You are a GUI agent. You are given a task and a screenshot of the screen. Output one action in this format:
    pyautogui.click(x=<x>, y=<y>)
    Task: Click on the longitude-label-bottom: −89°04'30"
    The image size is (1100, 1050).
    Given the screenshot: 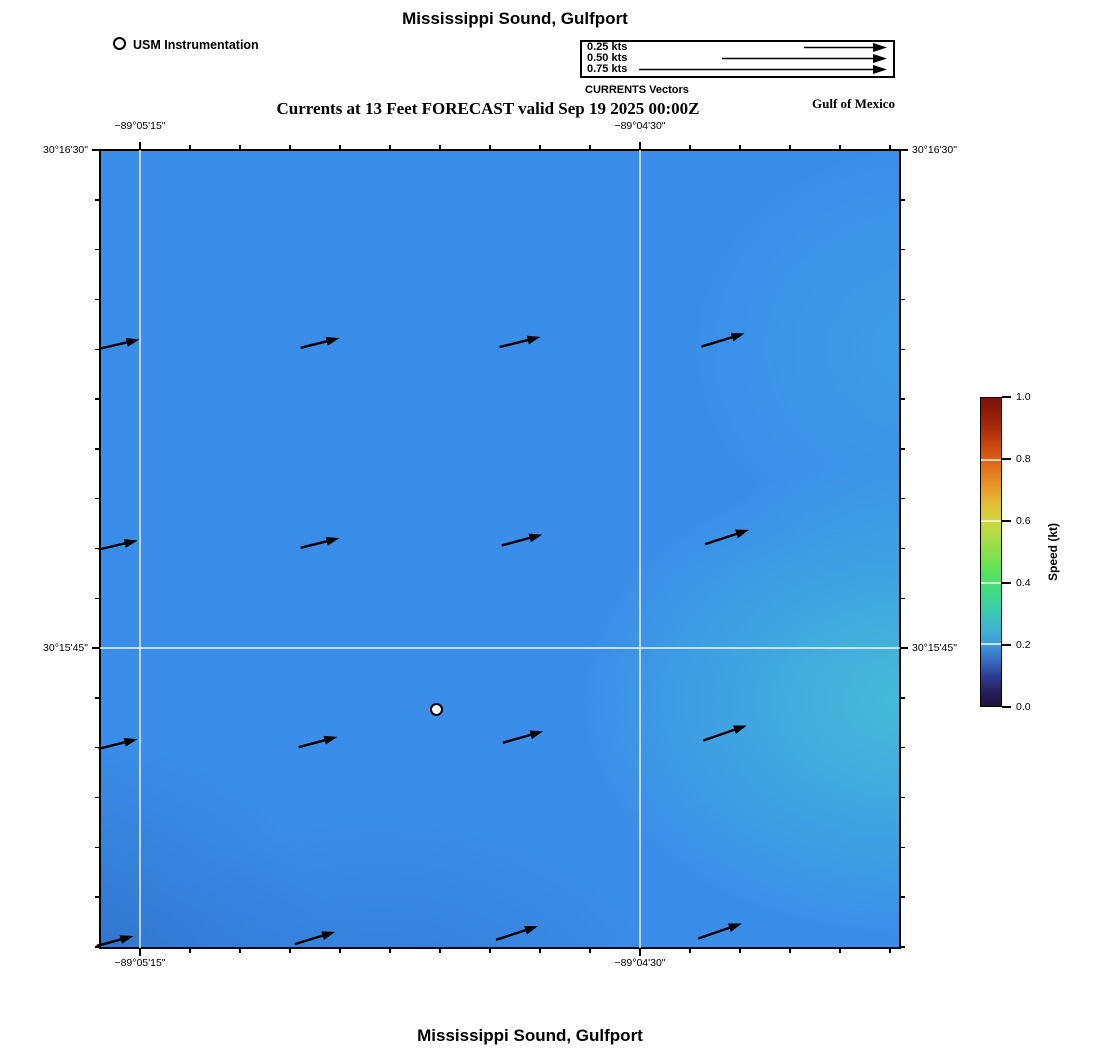 What is the action you would take?
    pyautogui.click(x=640, y=963)
    